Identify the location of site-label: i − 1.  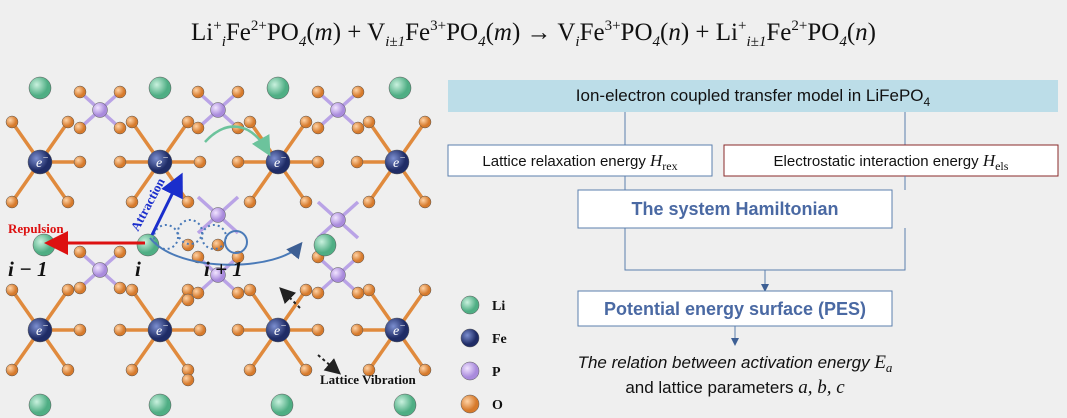
(28, 269).